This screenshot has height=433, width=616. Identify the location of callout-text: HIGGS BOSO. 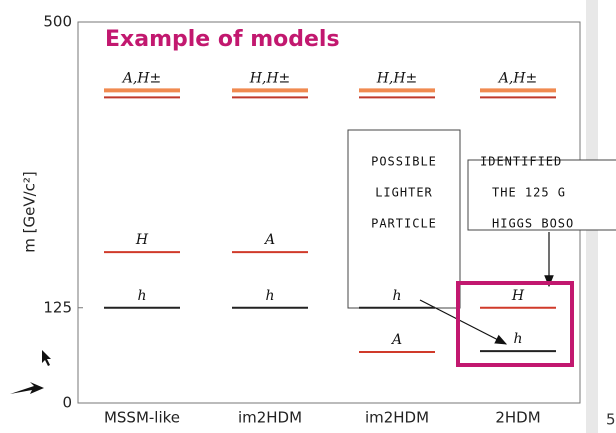
(533, 224).